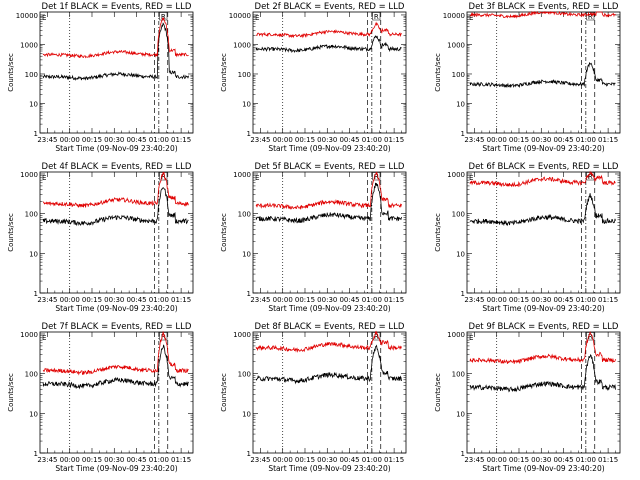 This screenshot has height=480, width=640. Describe the element at coordinates (330, 327) in the screenshot. I see `panel-title: Det 8f BLACK = Events, RED = LLD` at that location.